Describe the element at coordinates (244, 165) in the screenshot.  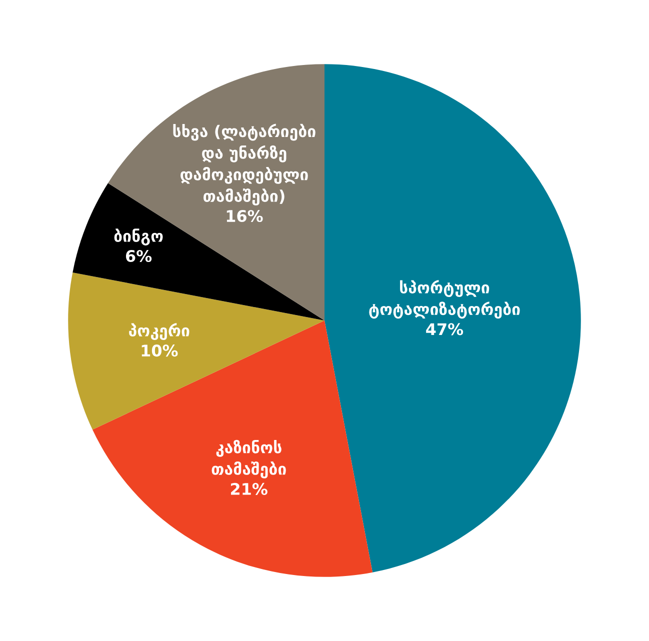
I see `slice-label: სხვა (ლატარიები და უნარზე დამოკიდებული თამაშები)` at that location.